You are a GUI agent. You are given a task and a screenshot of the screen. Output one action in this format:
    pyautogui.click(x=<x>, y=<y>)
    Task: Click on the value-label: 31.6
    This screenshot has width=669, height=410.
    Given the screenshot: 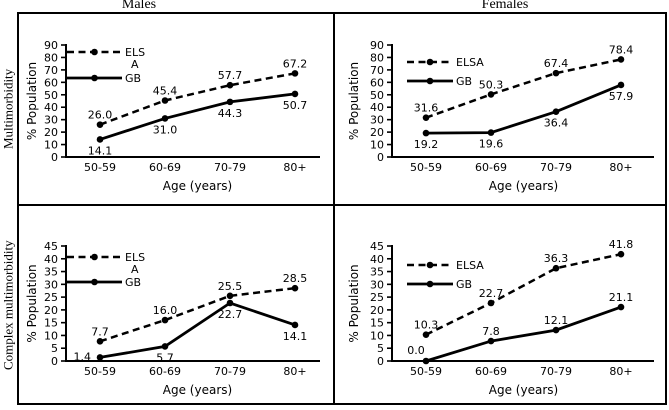 What is the action you would take?
    pyautogui.click(x=426, y=108)
    